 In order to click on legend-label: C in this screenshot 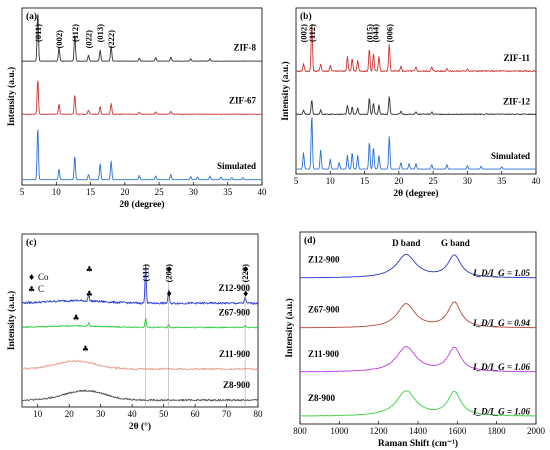, I will do `click(41, 289)`.